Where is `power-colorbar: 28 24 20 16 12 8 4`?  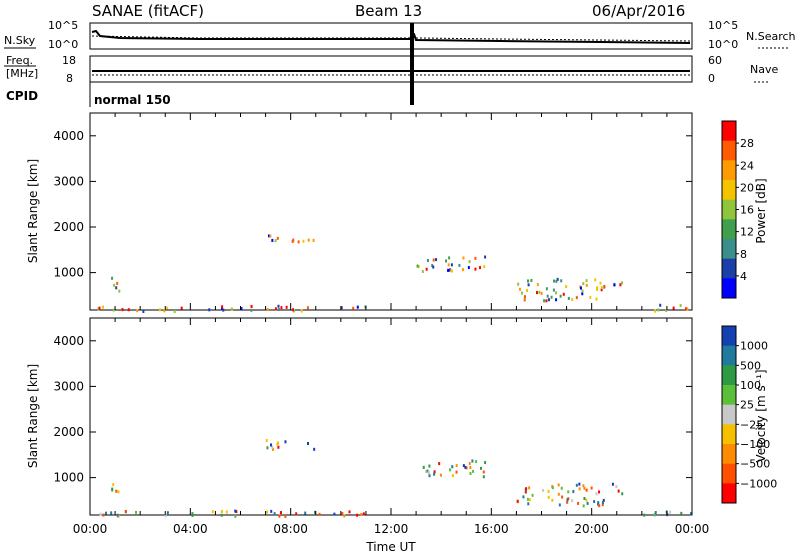 power-colorbar: 28 24 20 16 12 8 4 is located at coordinates (737, 209).